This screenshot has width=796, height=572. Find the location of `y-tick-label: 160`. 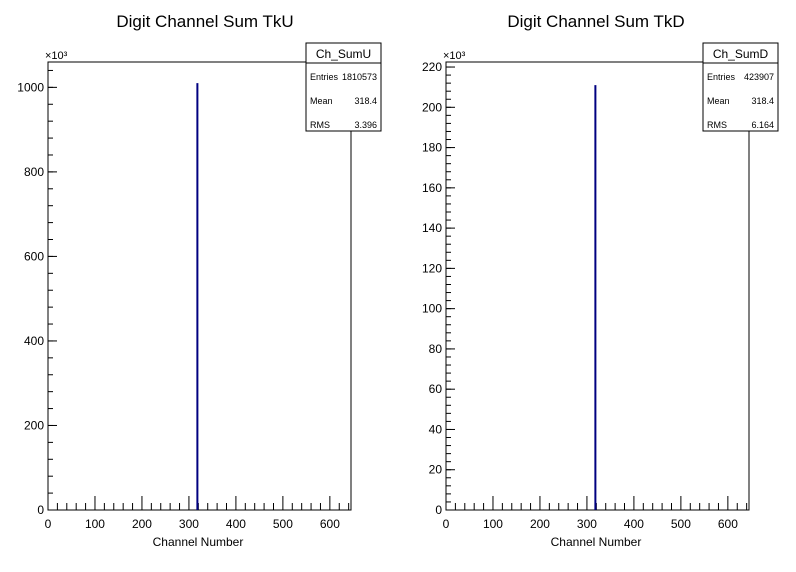

y-tick-label: 160 is located at coordinates (432, 188).